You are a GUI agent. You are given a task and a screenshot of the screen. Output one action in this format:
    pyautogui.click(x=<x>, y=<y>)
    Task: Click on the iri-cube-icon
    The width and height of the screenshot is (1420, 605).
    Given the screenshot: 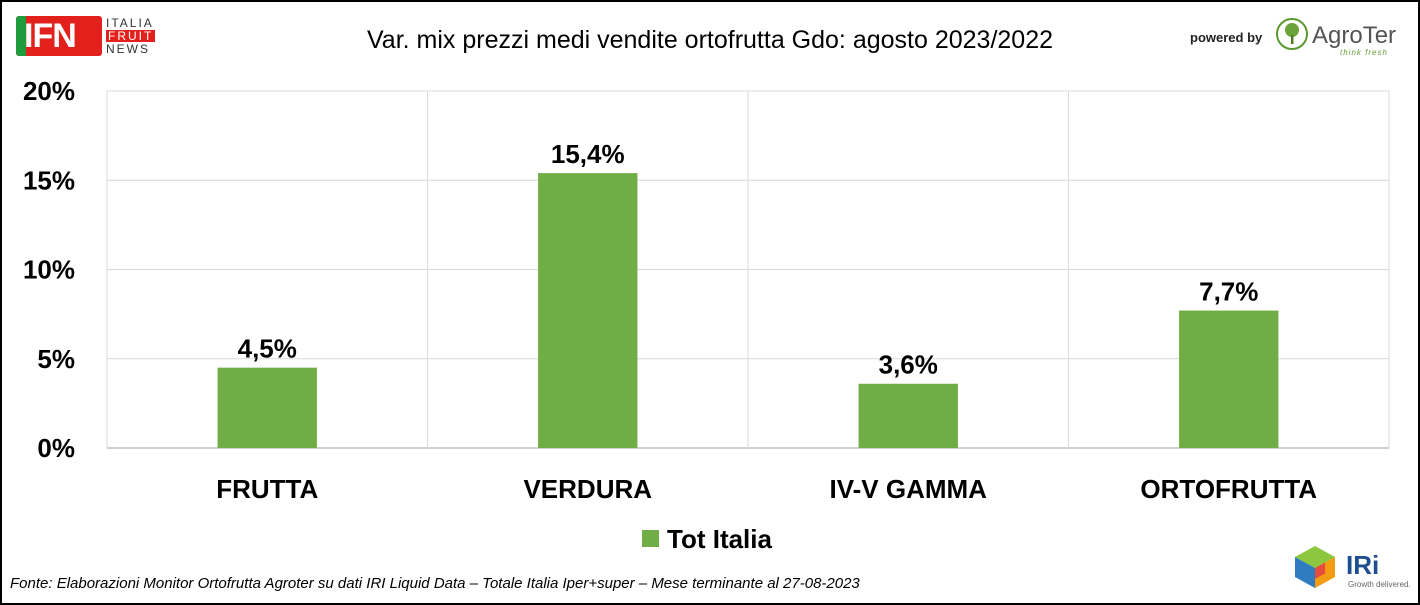 What is the action you would take?
    pyautogui.click(x=1315, y=567)
    